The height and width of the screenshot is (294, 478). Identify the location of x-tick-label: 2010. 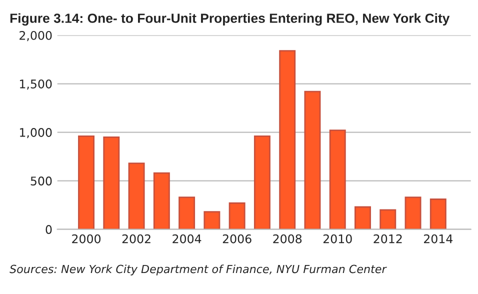
(337, 239).